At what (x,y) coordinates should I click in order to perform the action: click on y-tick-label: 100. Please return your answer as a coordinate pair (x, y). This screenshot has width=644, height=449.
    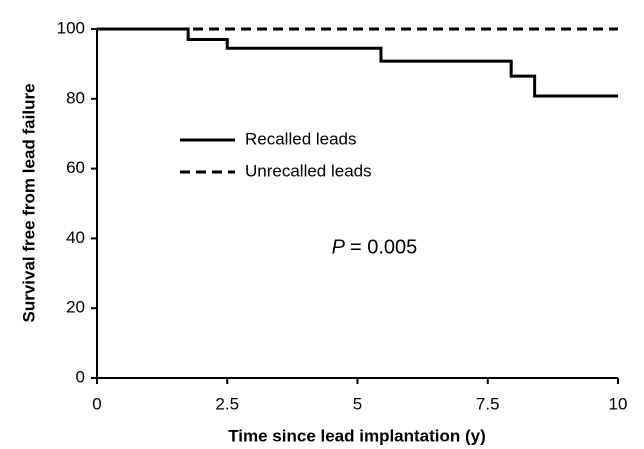
    Looking at the image, I should click on (71, 27).